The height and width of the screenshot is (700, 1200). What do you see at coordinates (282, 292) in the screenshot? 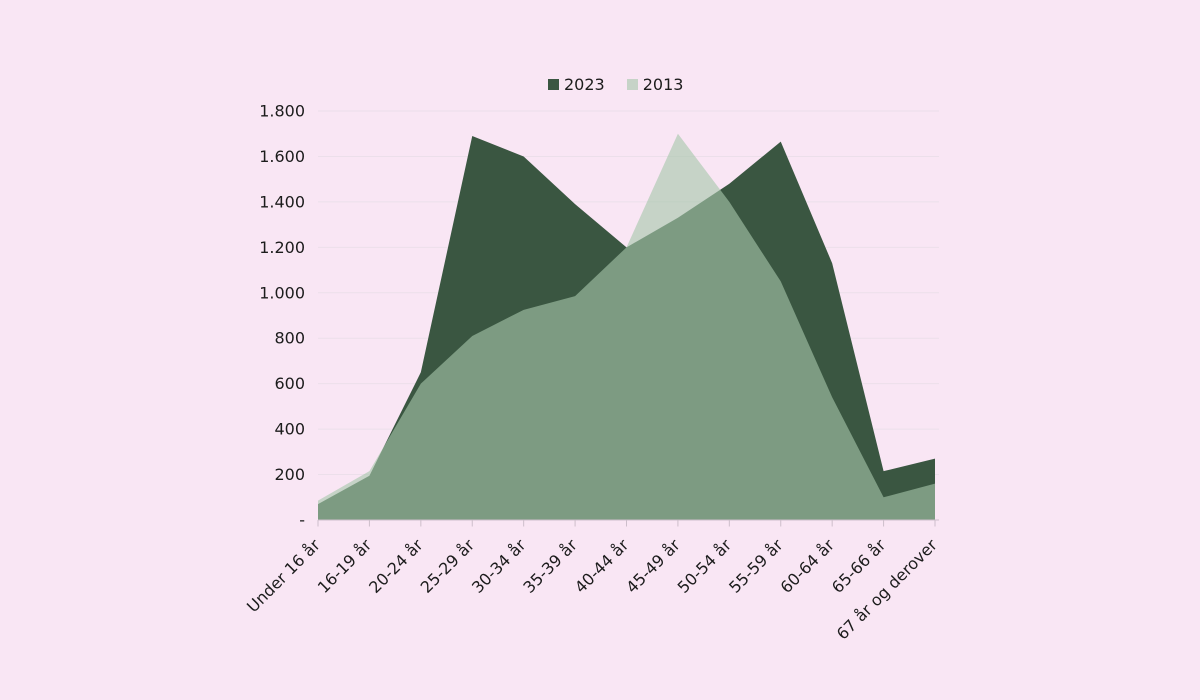
I see `y-axis-label: 1.000` at bounding box center [282, 292].